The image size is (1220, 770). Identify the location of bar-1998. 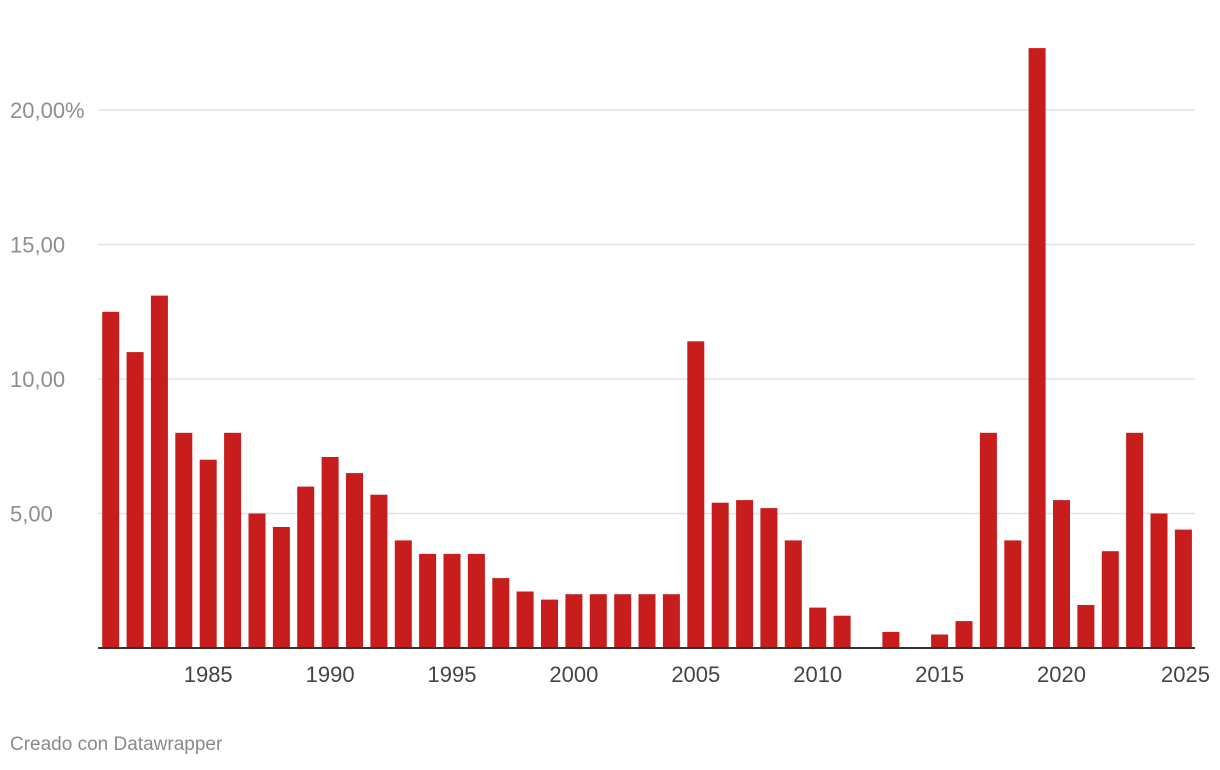
(525, 619).